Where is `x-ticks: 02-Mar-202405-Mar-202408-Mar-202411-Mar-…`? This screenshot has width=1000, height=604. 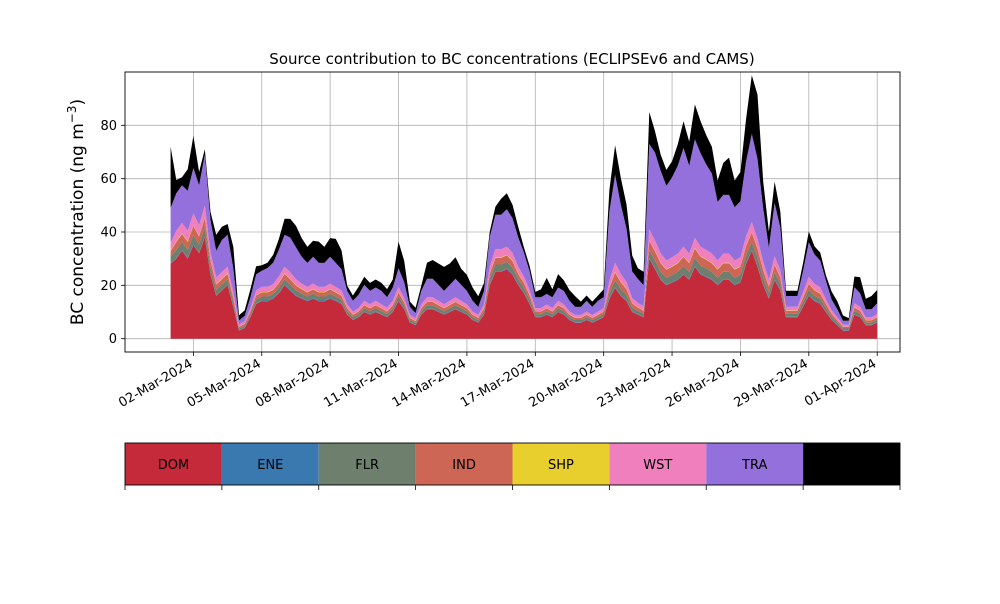 x-ticks: 02-Mar-202405-Mar-202408-Mar-202411-Mar-… is located at coordinates (497, 381).